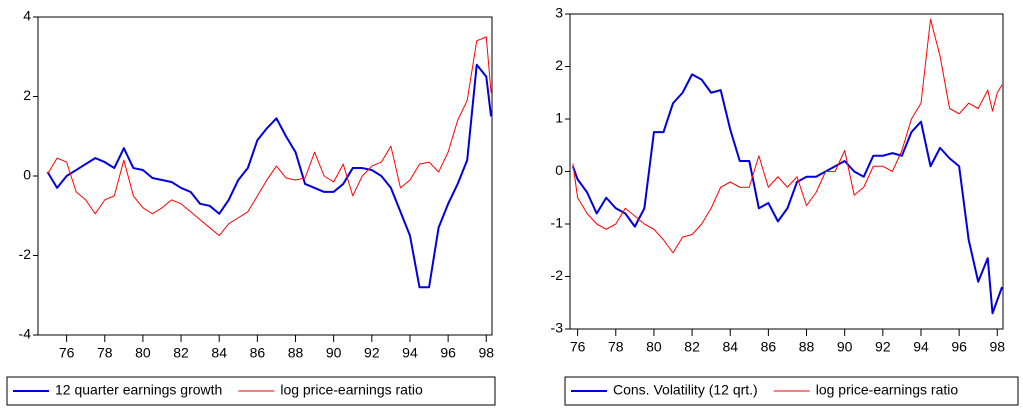  What do you see at coordinates (557, 223) in the screenshot?
I see `y-tick-label: -1` at bounding box center [557, 223].